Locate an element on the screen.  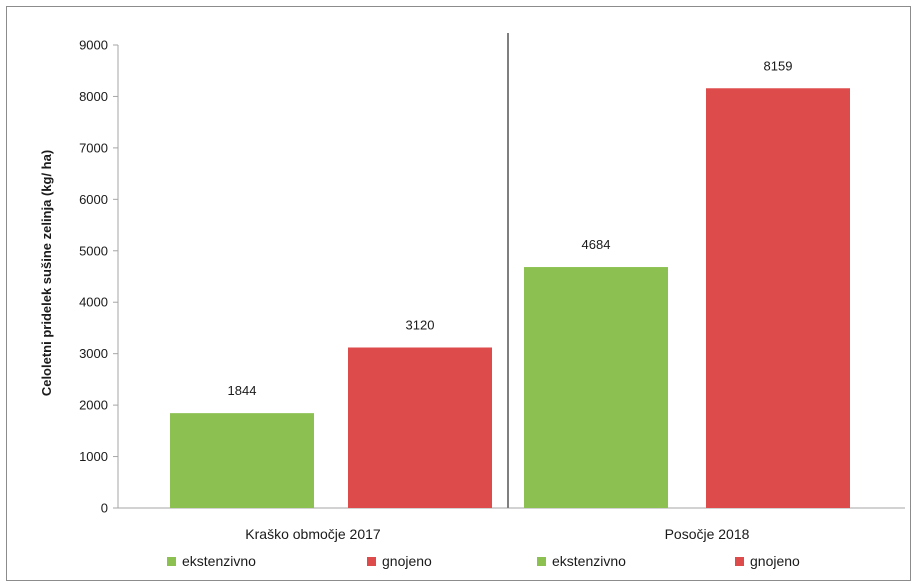
y-tick-label: 8000 is located at coordinates (93, 96).